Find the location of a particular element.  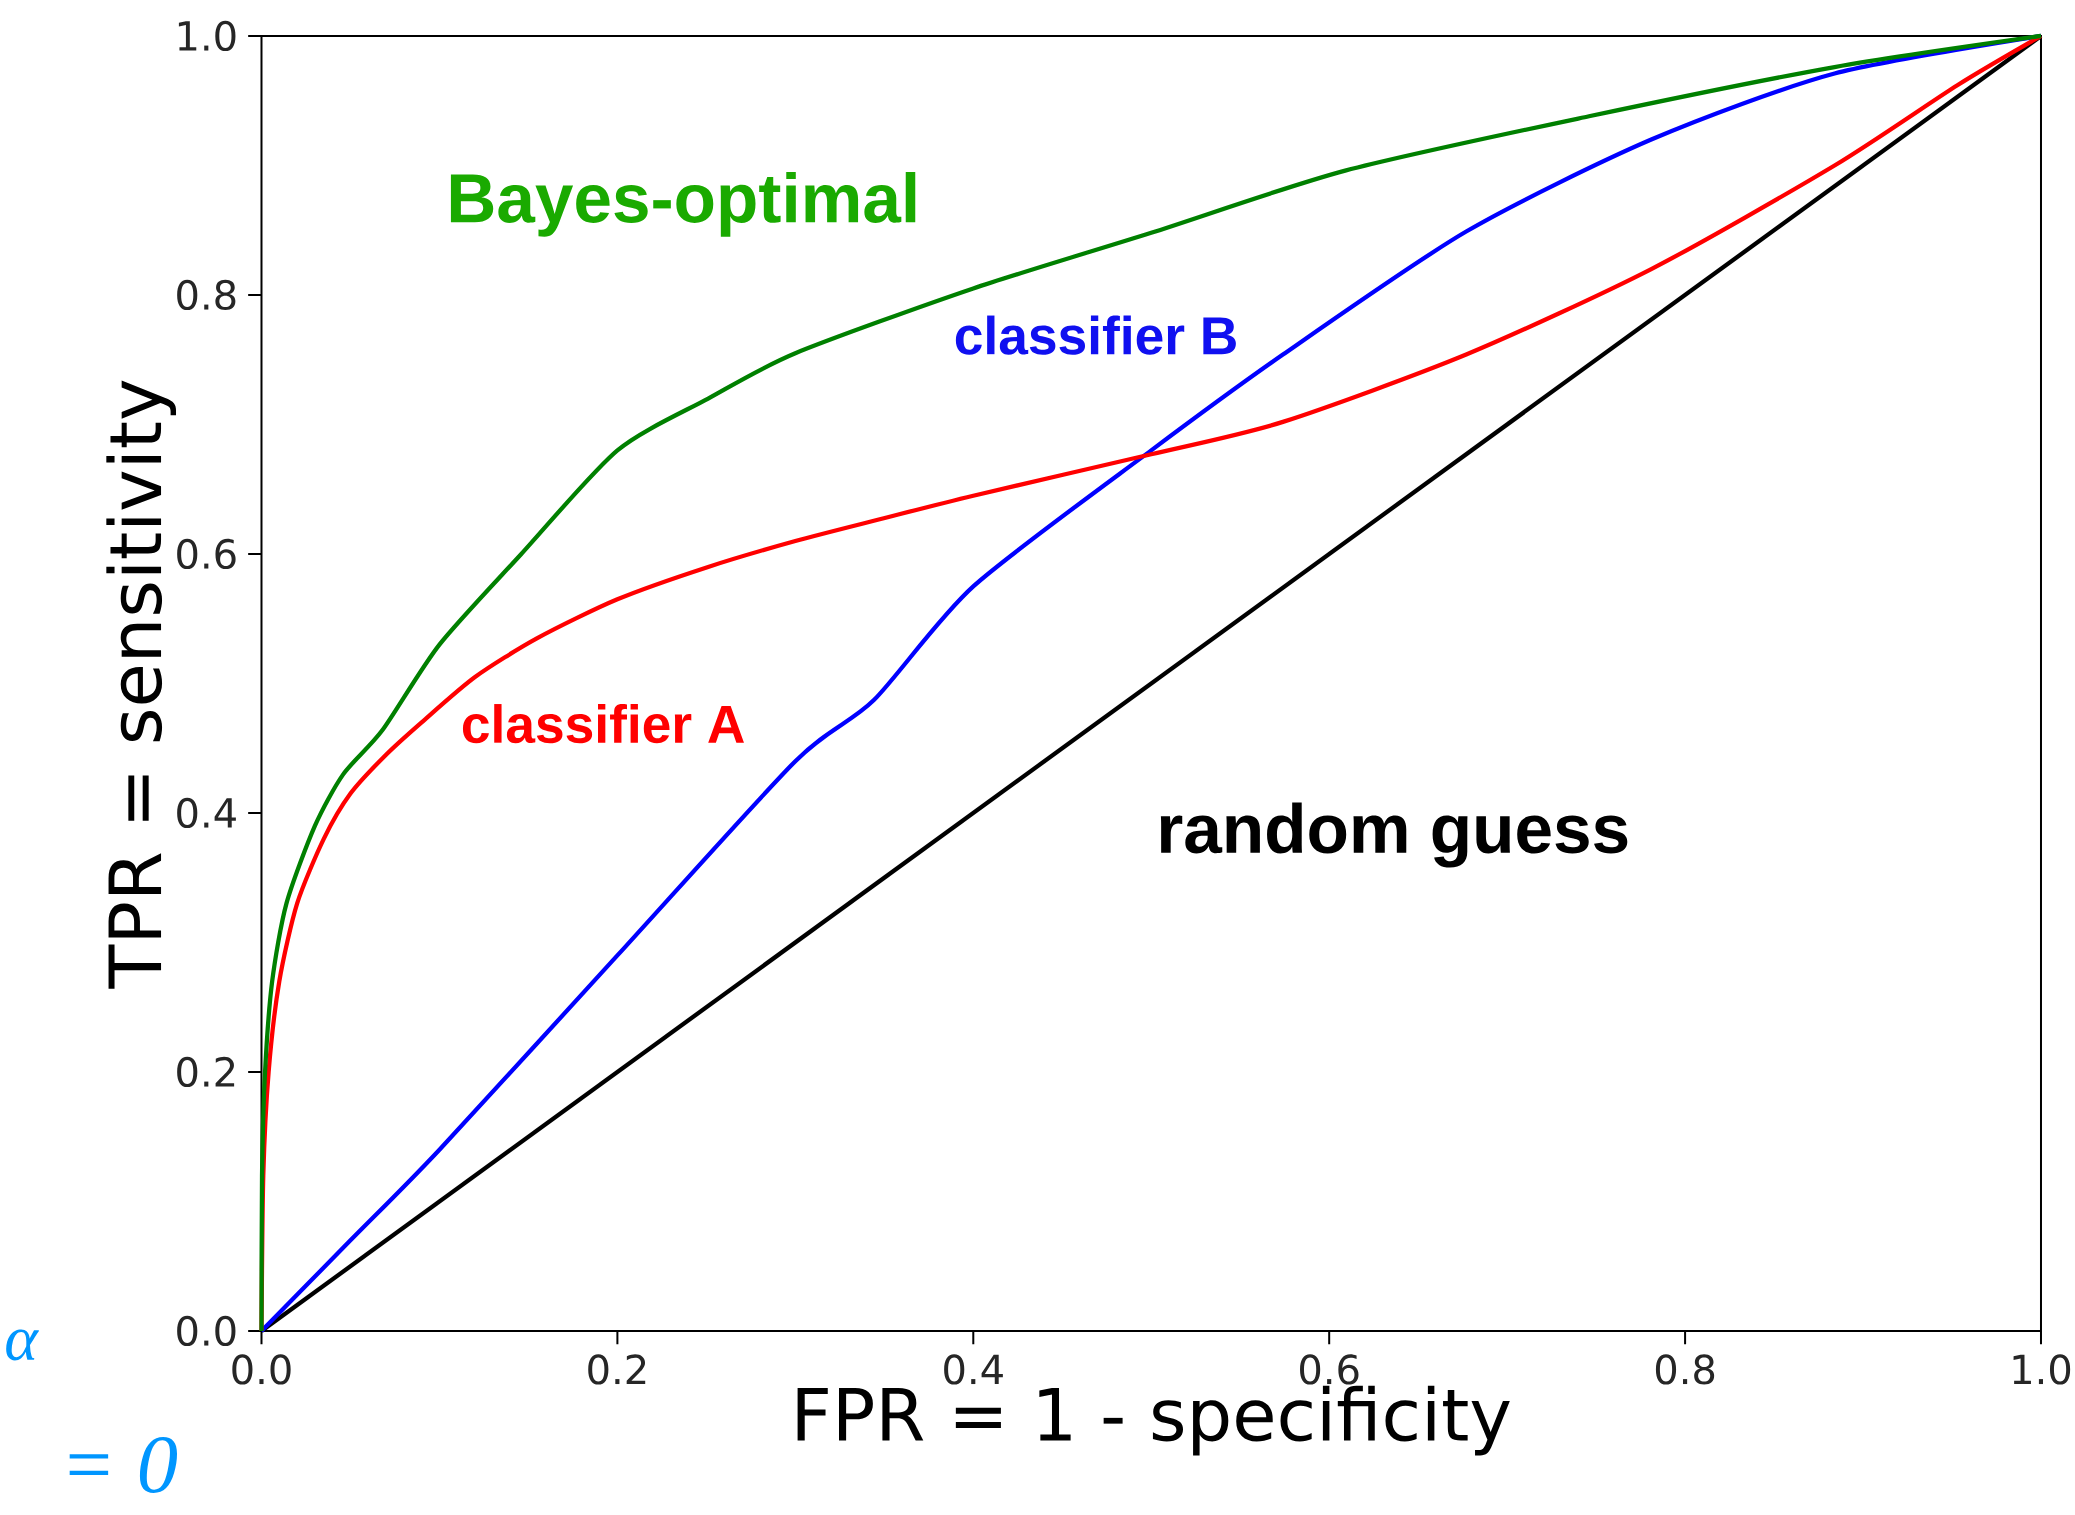

x-tick-label: 0.4 is located at coordinates (973, 1369).